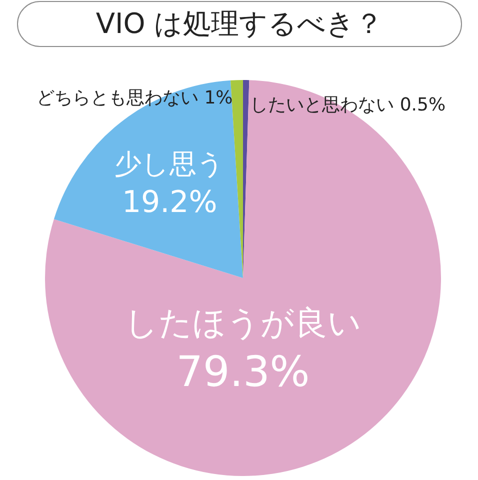 This screenshot has width=478, height=480. I want to click on slice-label: したほうが良い, so click(243, 322).